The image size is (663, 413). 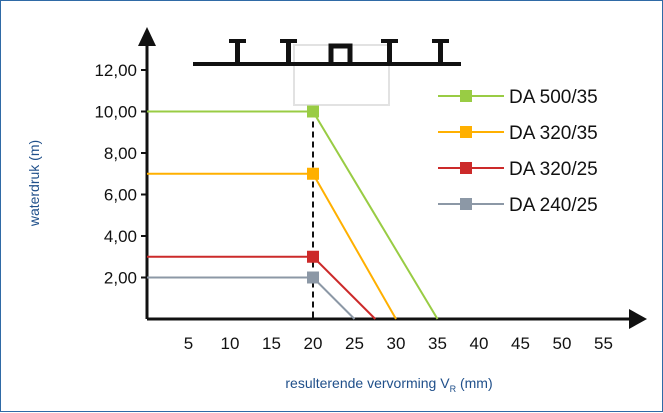 I want to click on x-axis-label: resulterende vervorming VR (mm), so click(x=388, y=384).